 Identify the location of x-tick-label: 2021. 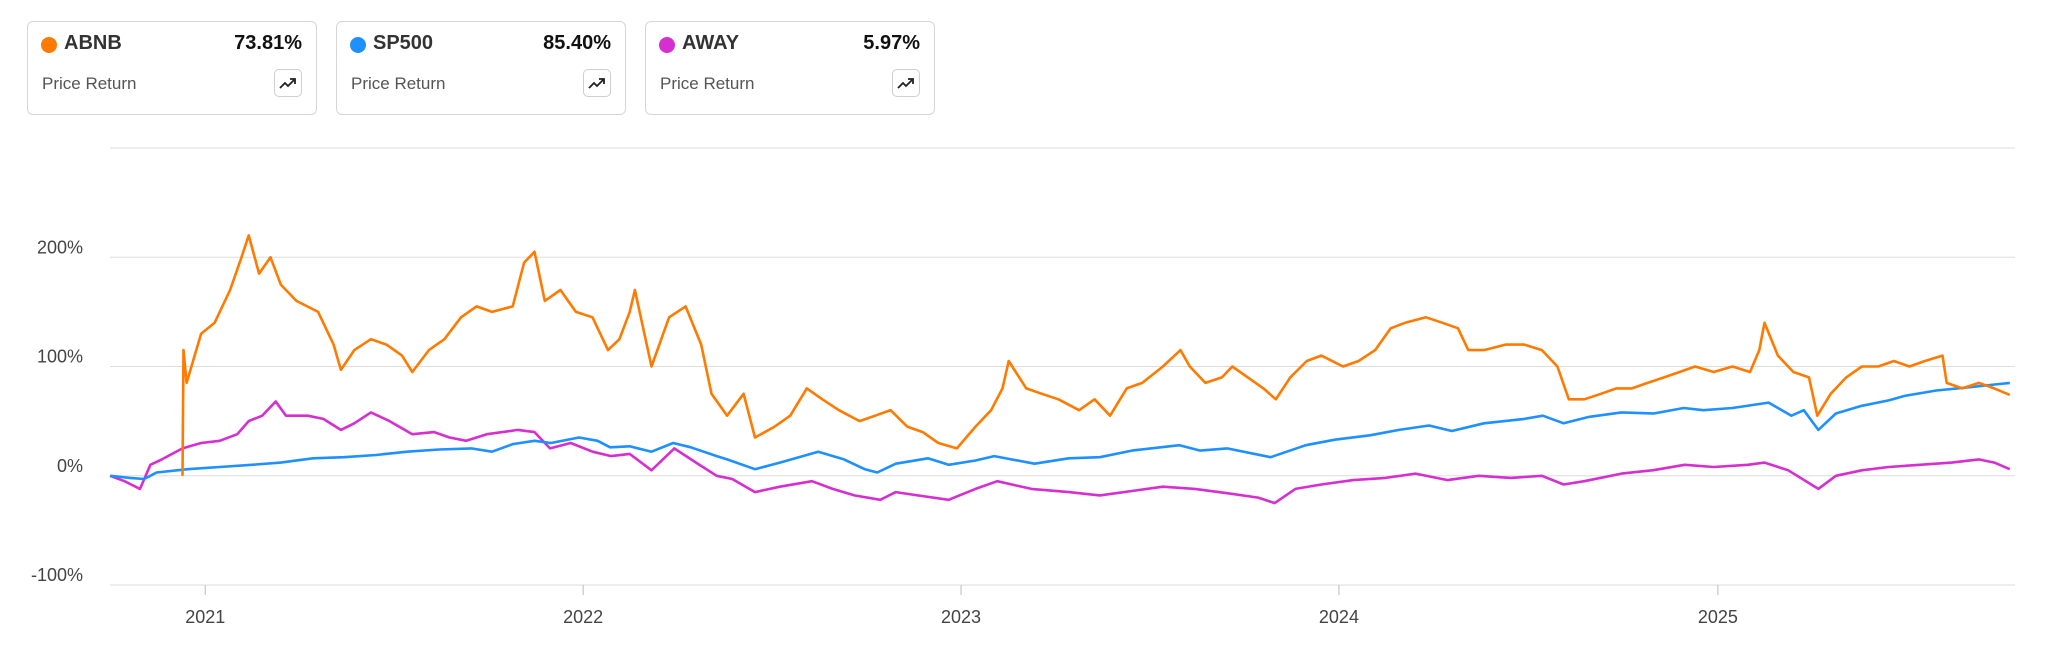
(205, 617).